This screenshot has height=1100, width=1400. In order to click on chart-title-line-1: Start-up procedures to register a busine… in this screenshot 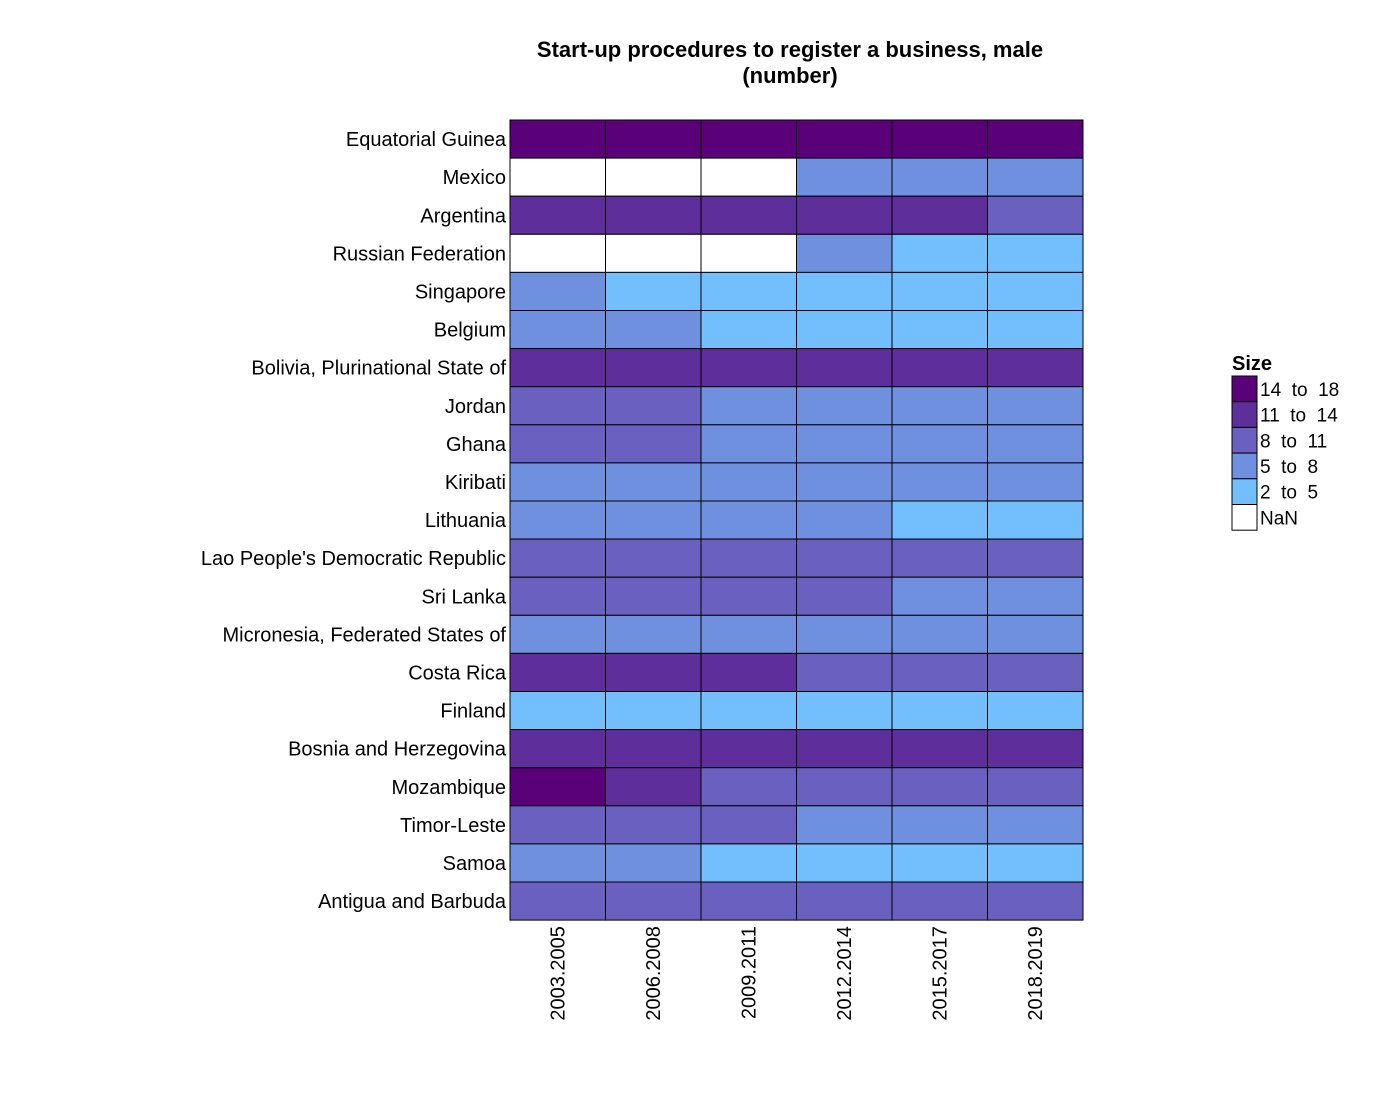, I will do `click(790, 49)`.